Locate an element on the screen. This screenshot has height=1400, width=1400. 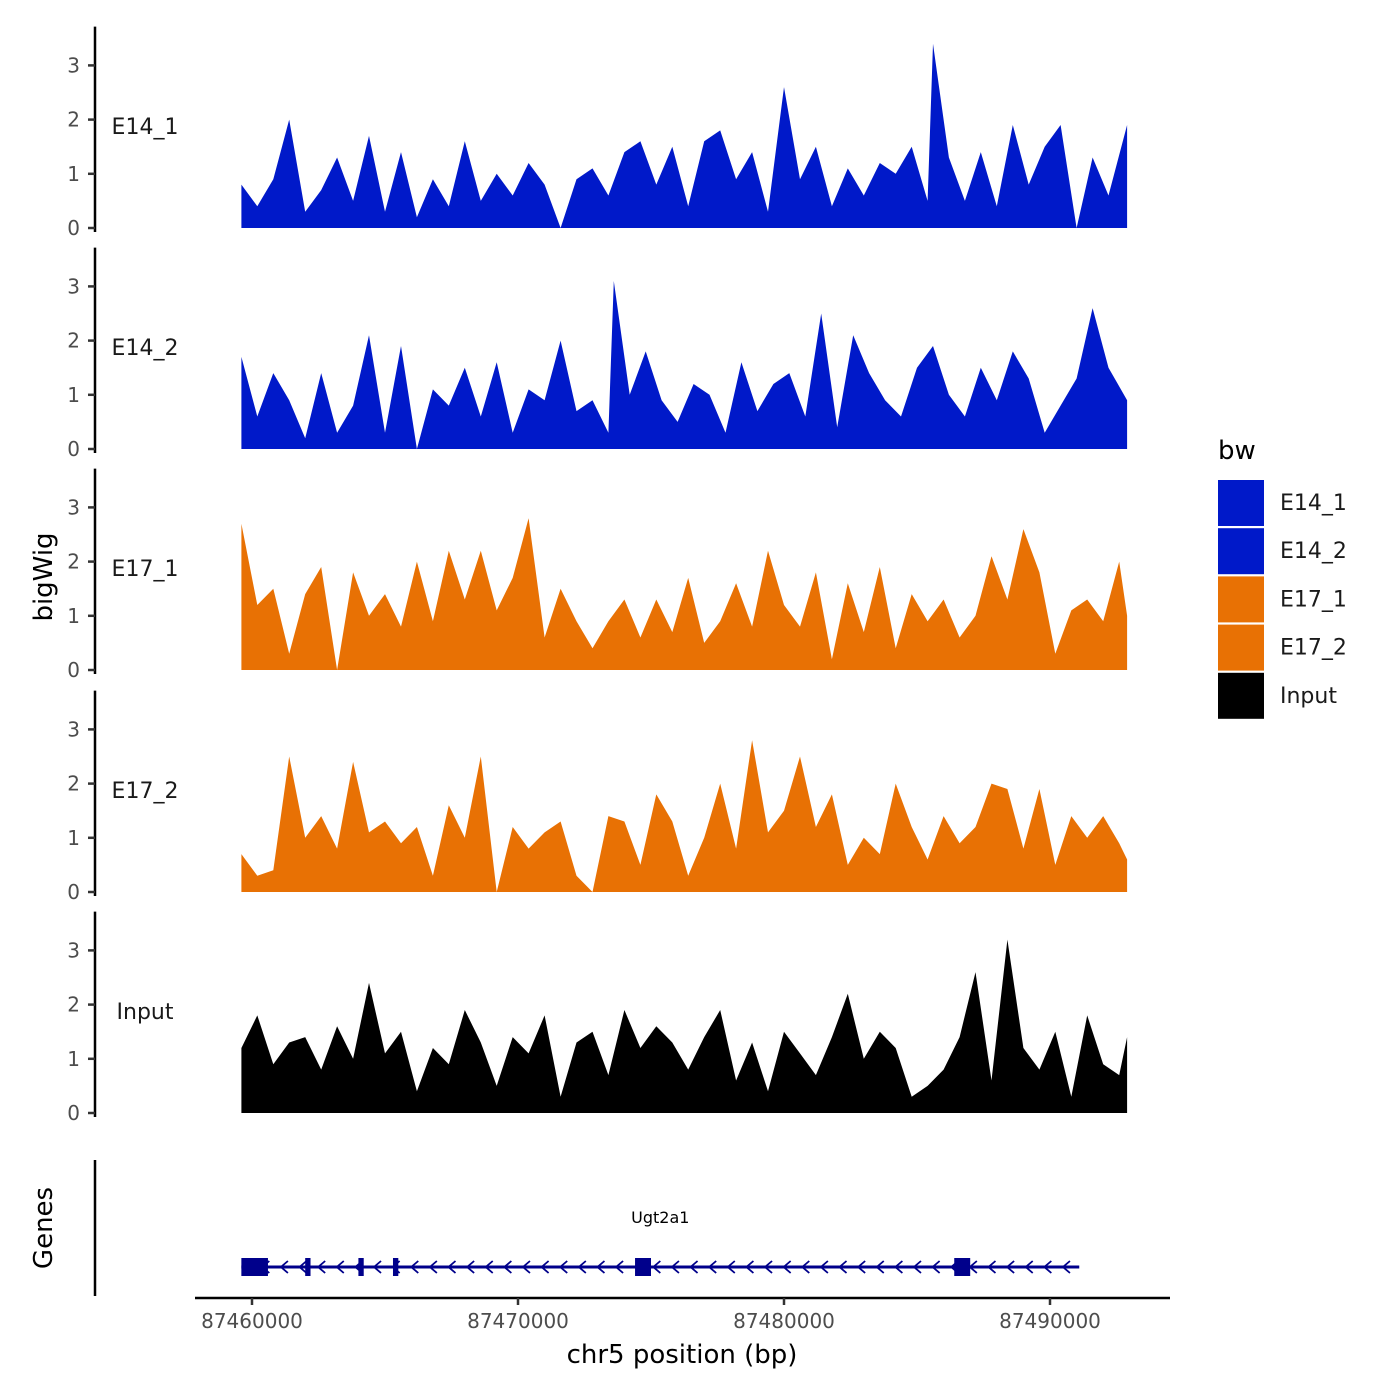
track-E14_1: 0 1 2 3 E14_1 is located at coordinates (597, 133).